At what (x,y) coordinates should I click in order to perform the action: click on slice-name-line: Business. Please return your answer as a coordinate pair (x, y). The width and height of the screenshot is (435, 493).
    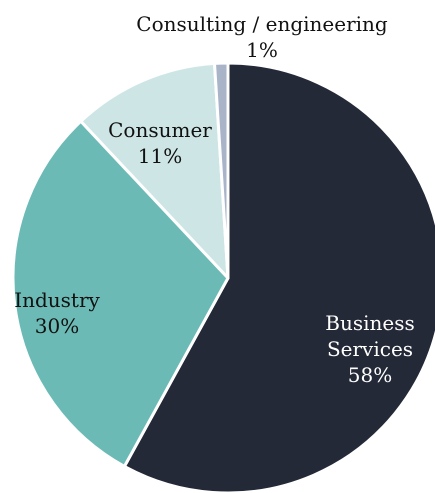
    Looking at the image, I should click on (369, 323).